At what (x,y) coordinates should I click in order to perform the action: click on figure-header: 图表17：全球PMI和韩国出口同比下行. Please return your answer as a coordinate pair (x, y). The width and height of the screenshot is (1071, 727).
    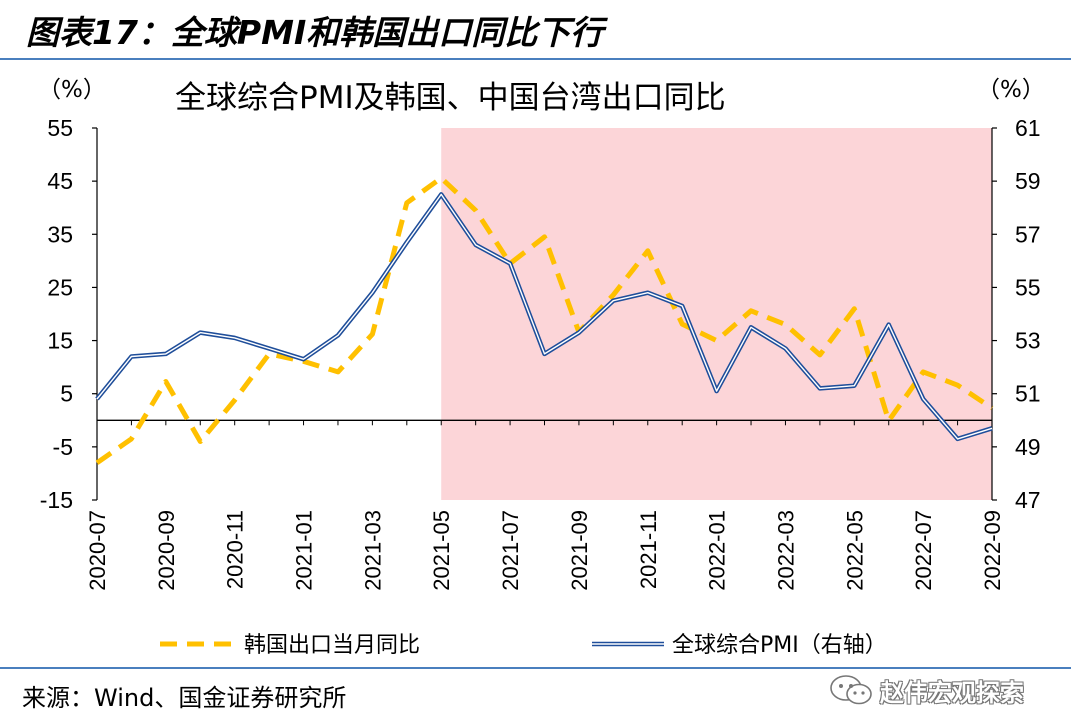
    Looking at the image, I should click on (535, 29).